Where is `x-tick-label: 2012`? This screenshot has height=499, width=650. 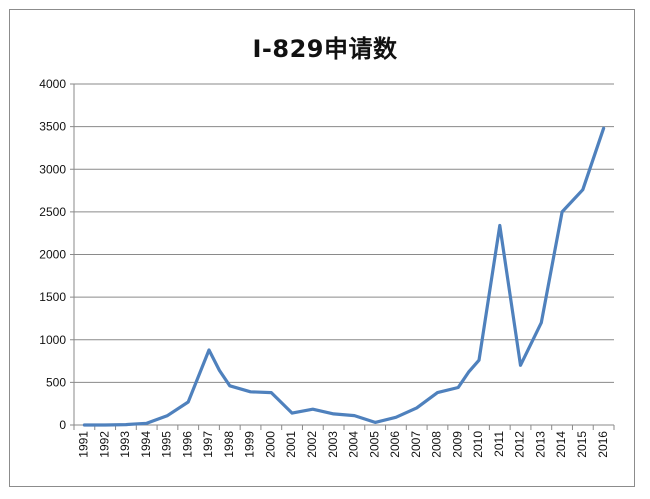
x-tick-label: 2012 is located at coordinates (520, 444).